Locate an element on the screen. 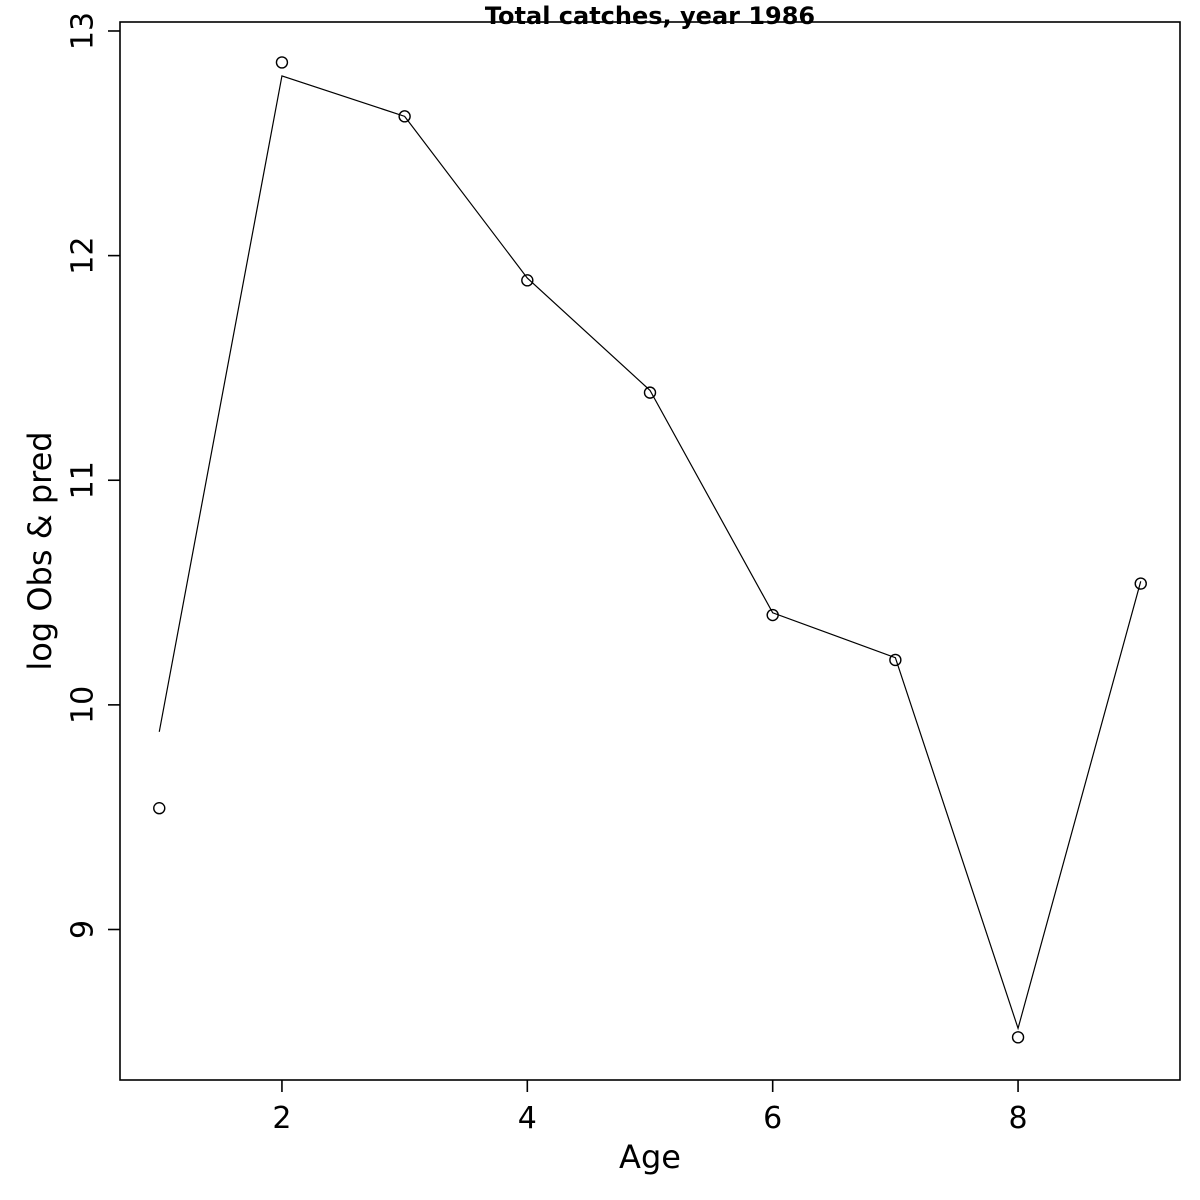 This screenshot has height=1200, width=1200. y-tick-label: 11 is located at coordinates (83, 480).